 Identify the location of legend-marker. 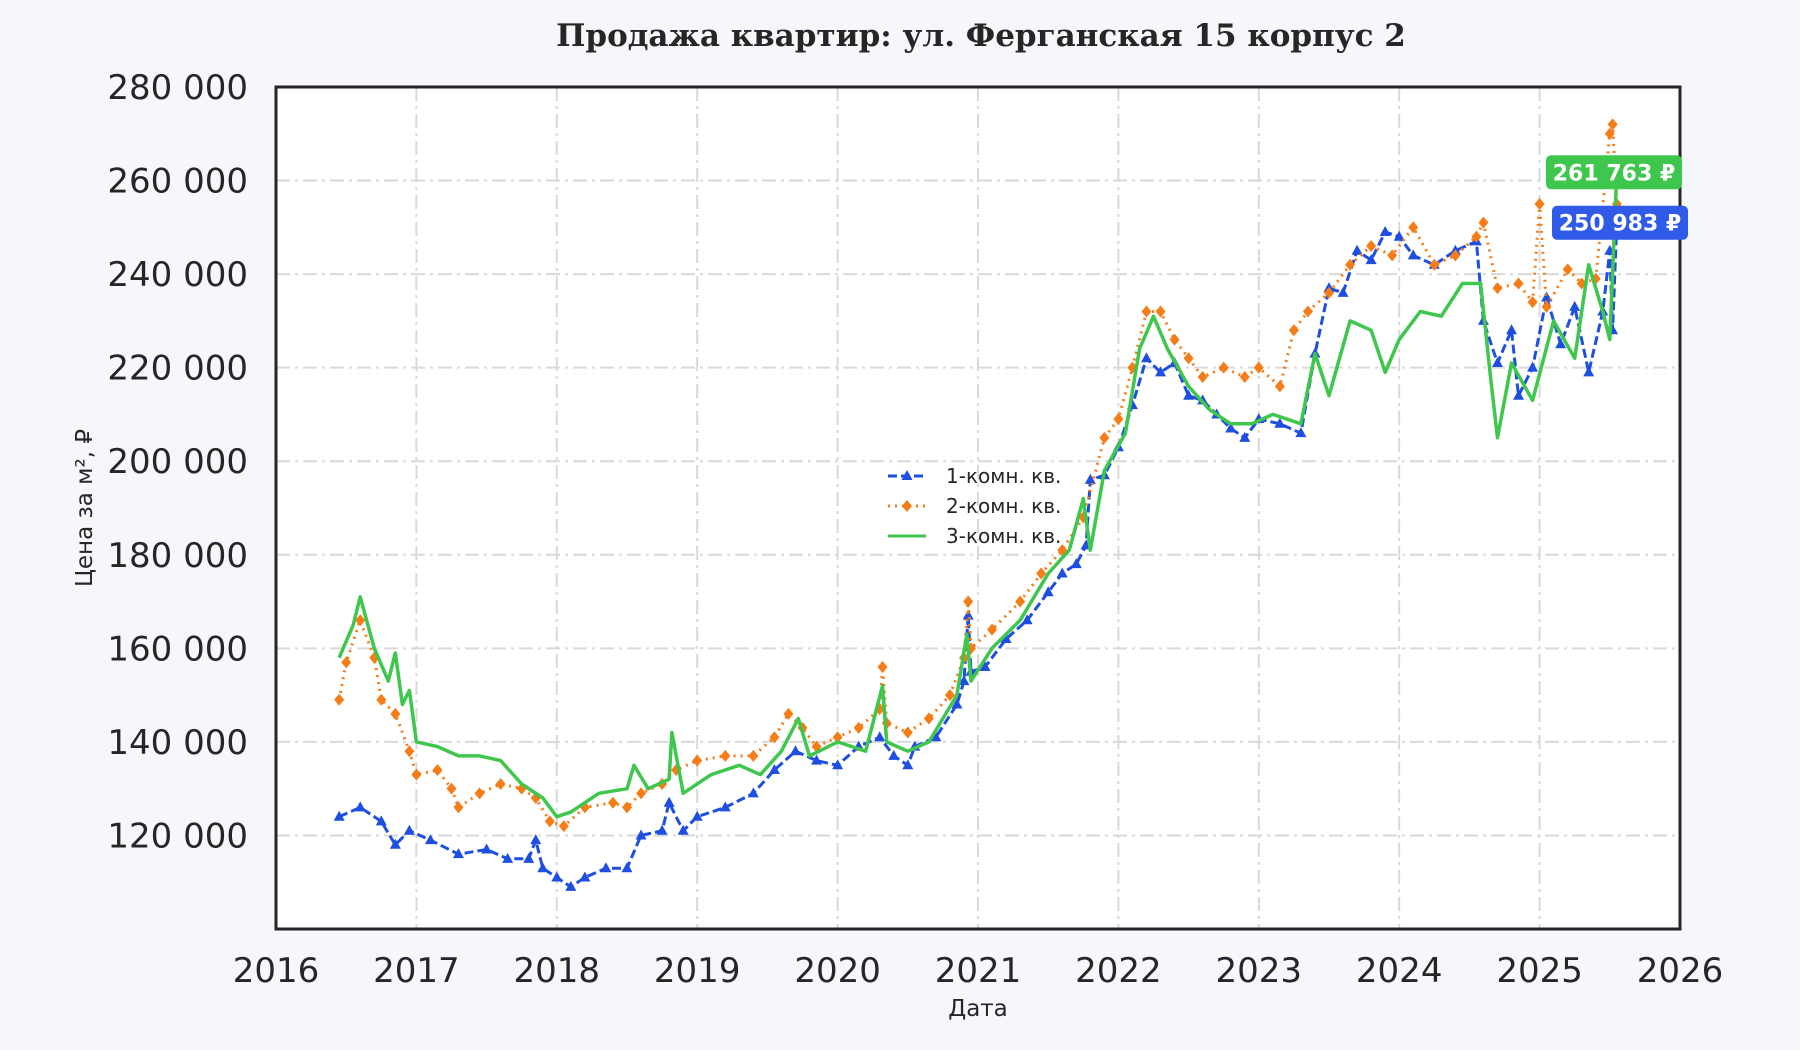
(907, 506).